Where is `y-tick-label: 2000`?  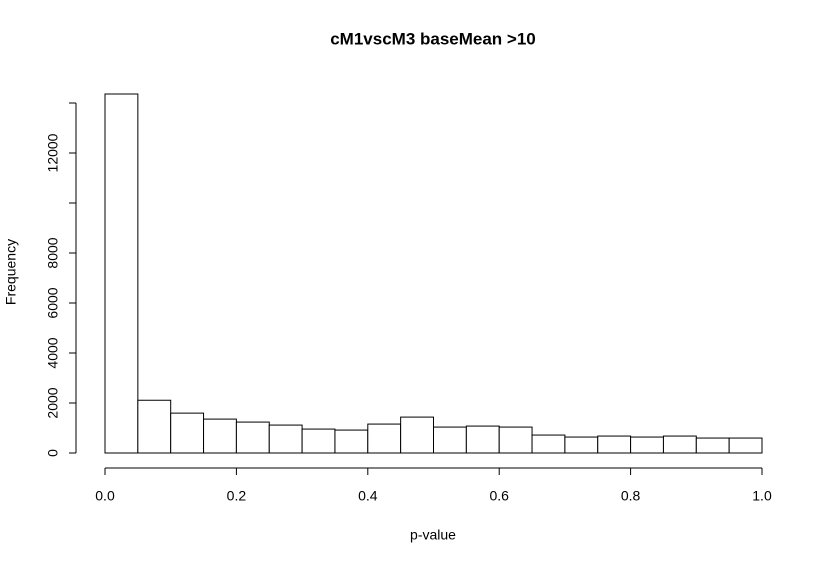
y-tick-label: 2000 is located at coordinates (53, 402).